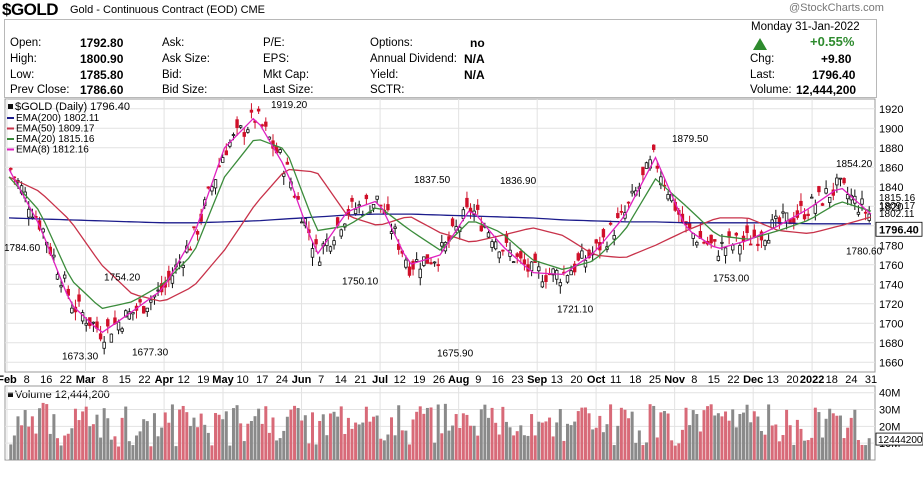 This screenshot has width=923, height=485. What do you see at coordinates (771, 90) in the screenshot?
I see `volume-label: Volume:` at bounding box center [771, 90].